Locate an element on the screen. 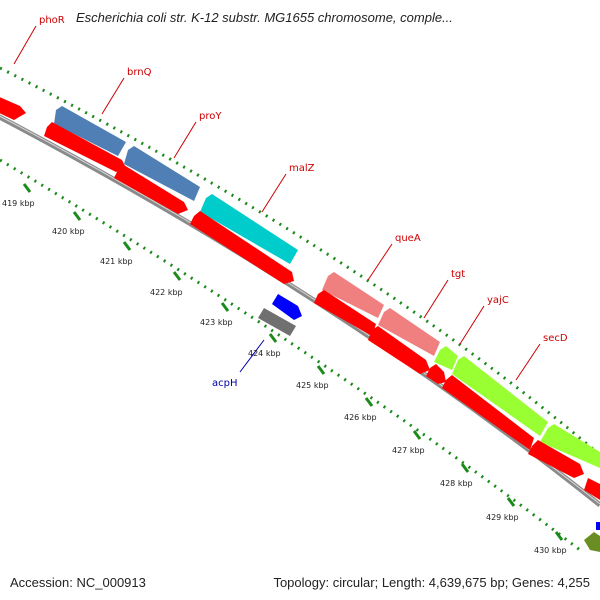 The width and height of the screenshot is (600, 600). gene-label-secD: secD is located at coordinates (555, 338).